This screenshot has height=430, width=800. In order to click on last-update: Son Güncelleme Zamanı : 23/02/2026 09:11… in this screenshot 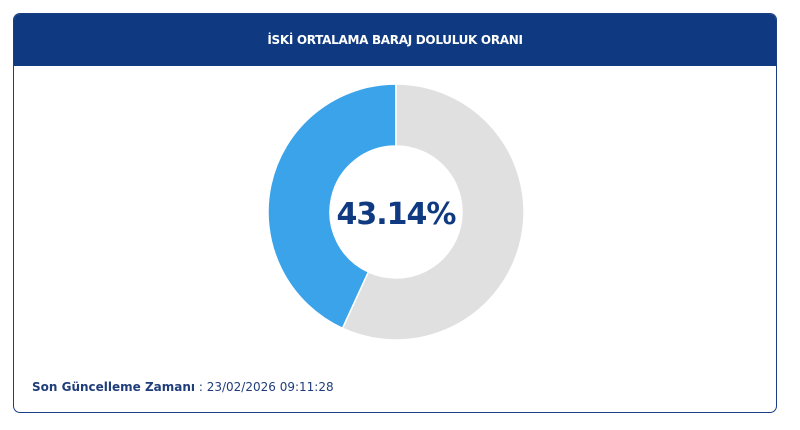, I will do `click(183, 387)`.